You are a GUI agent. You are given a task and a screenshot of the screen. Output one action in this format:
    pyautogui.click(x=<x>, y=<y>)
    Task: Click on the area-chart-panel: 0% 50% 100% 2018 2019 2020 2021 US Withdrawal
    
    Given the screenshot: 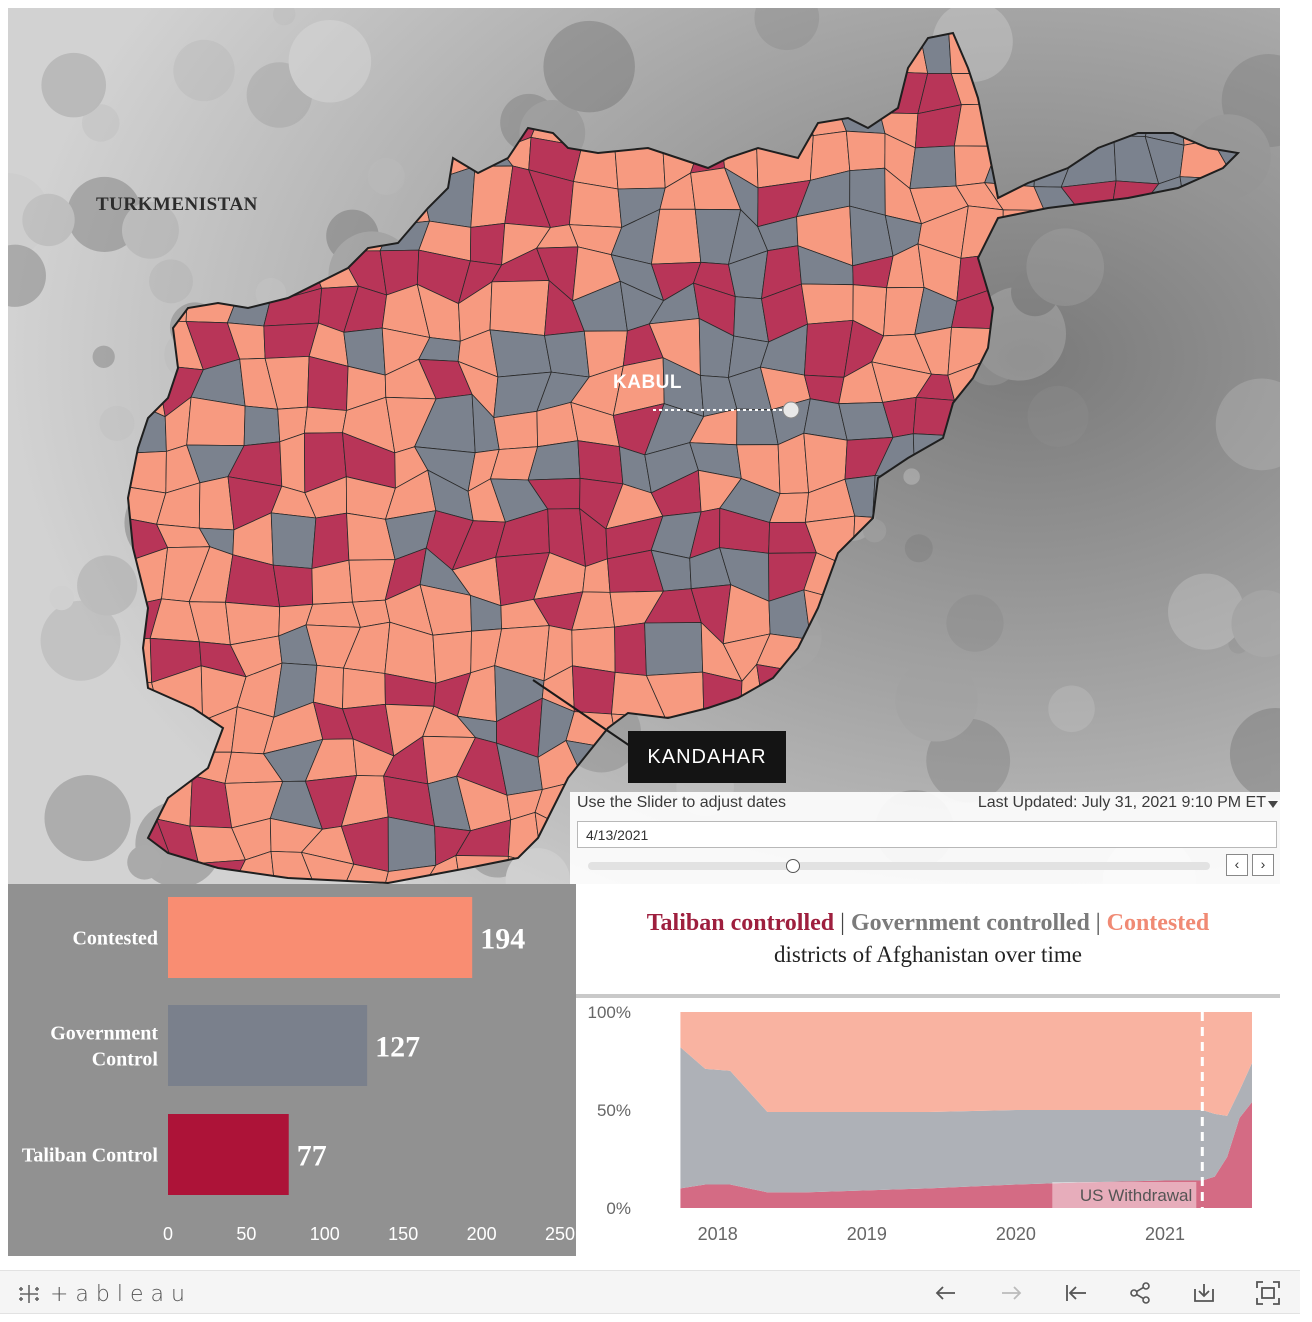 What is the action you would take?
    pyautogui.click(x=928, y=1125)
    